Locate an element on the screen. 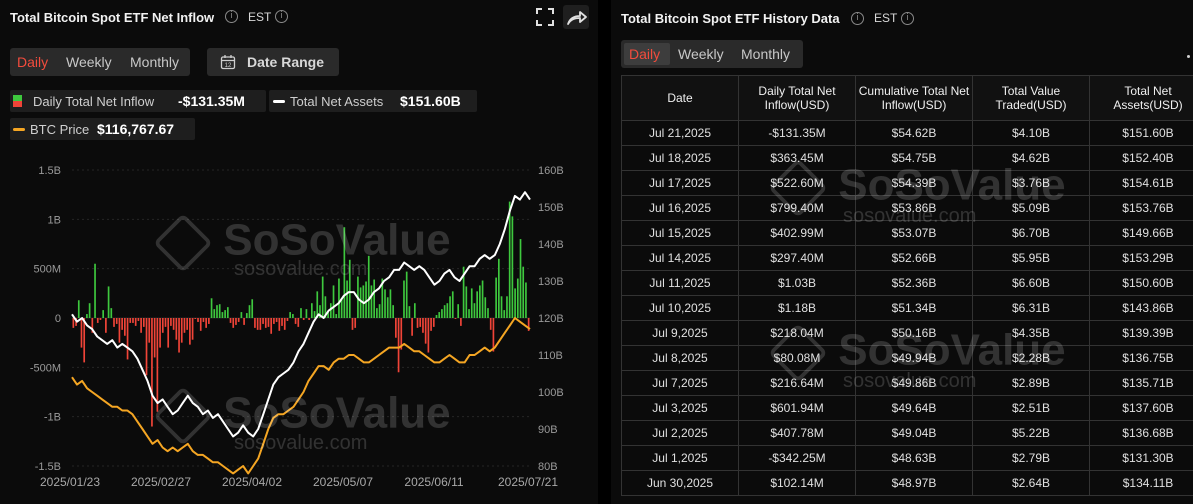  table-row: Jul 10,2025 $1.18B $51.34B $6.31B $143.86B is located at coordinates (907, 308).